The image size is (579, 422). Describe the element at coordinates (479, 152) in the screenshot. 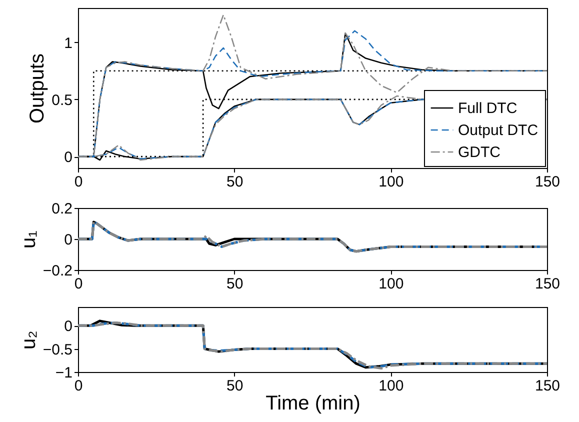

I see `legend-label: GDTC` at that location.